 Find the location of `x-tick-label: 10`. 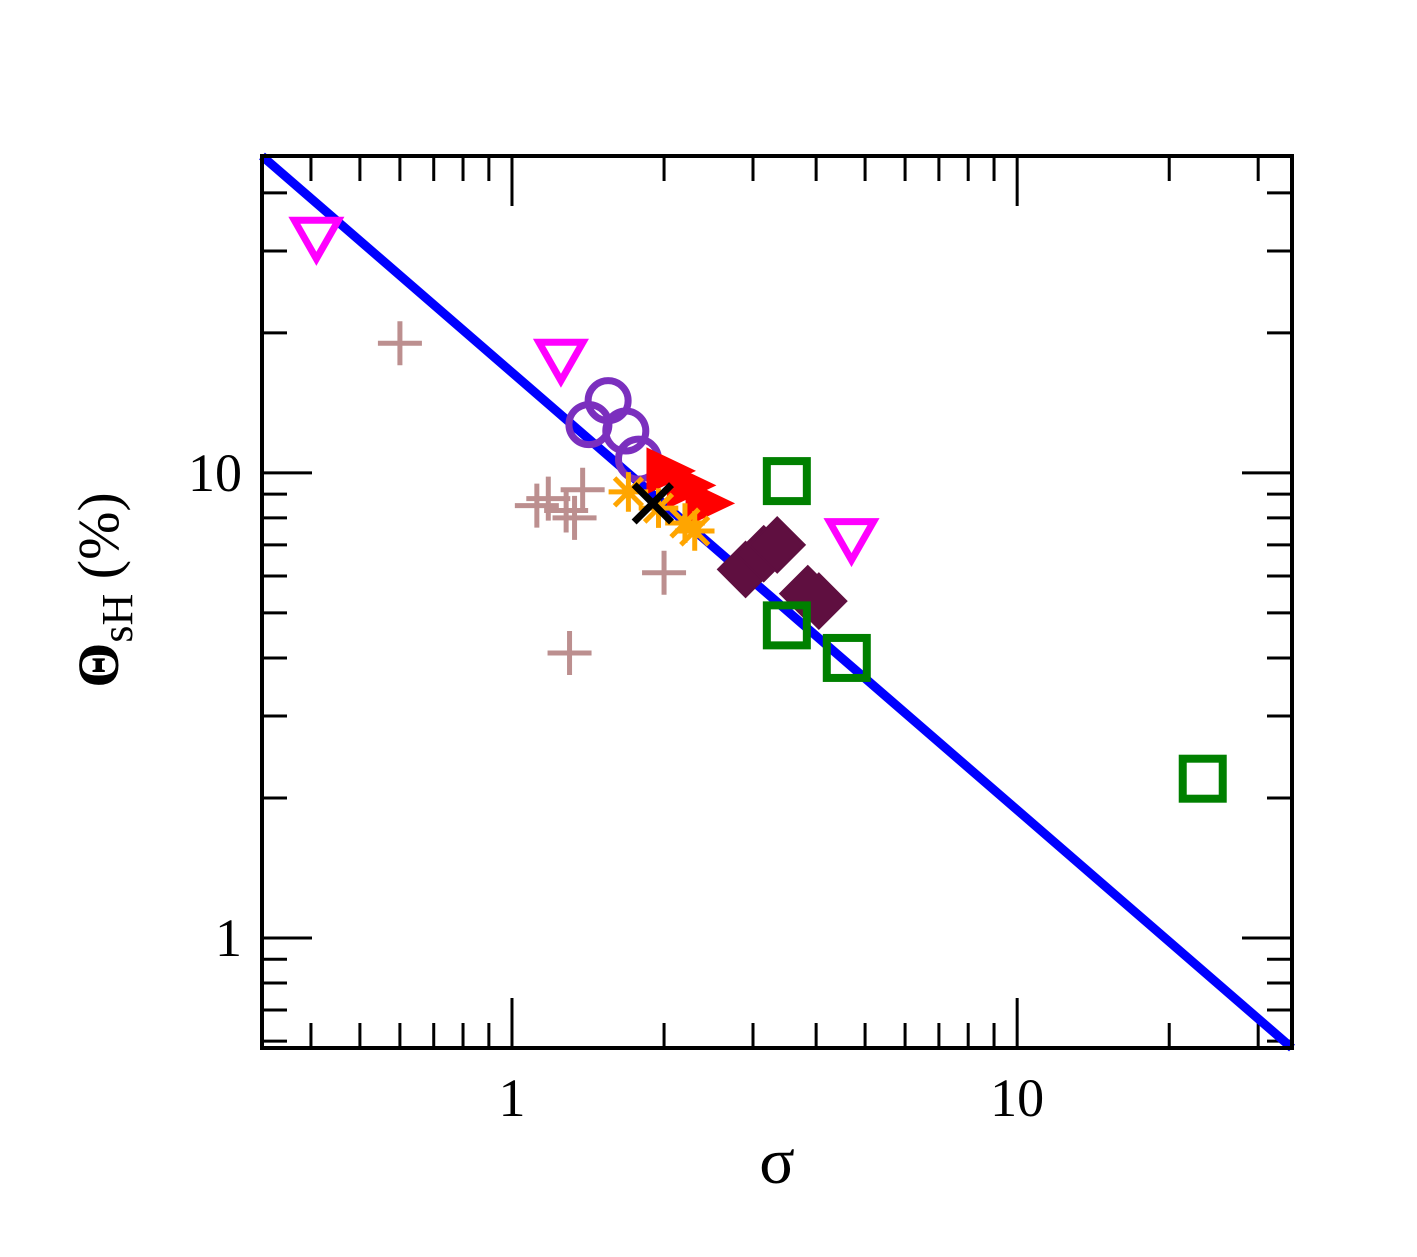

x-tick-label: 10 is located at coordinates (1017, 1098).